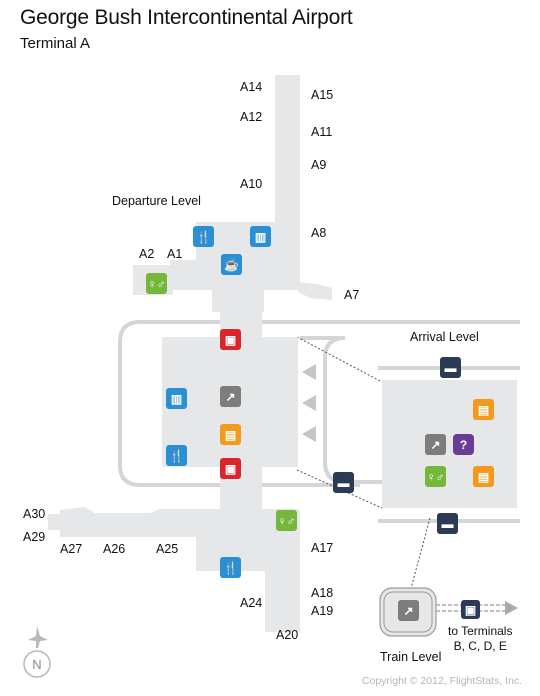 The image size is (540, 696). What do you see at coordinates (34, 514) in the screenshot?
I see `gate-label: A30` at bounding box center [34, 514].